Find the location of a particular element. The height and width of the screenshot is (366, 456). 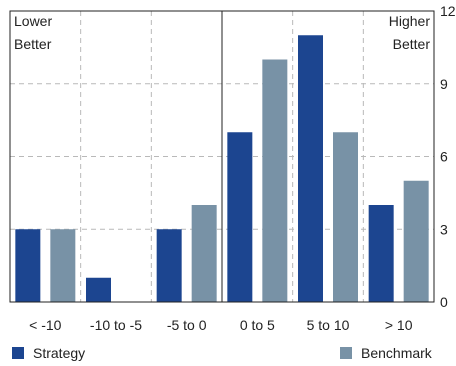

lower-better-label-line2: Better is located at coordinates (33, 44).